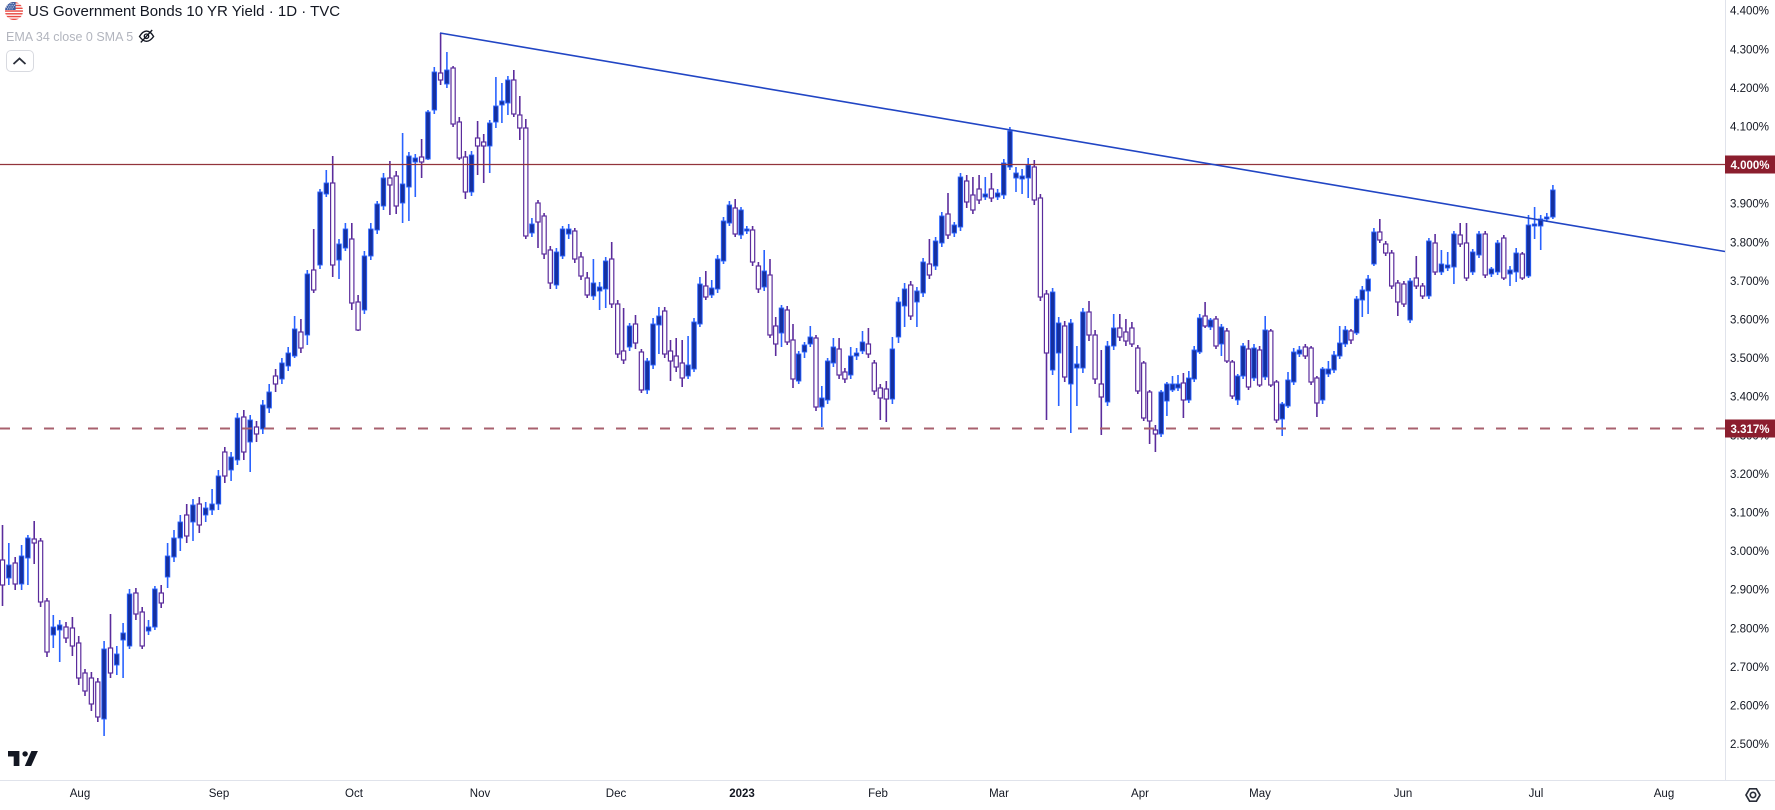 The image size is (1775, 810). Describe the element at coordinates (1749, 321) in the screenshot. I see `svg-text: 3.600%` at that location.